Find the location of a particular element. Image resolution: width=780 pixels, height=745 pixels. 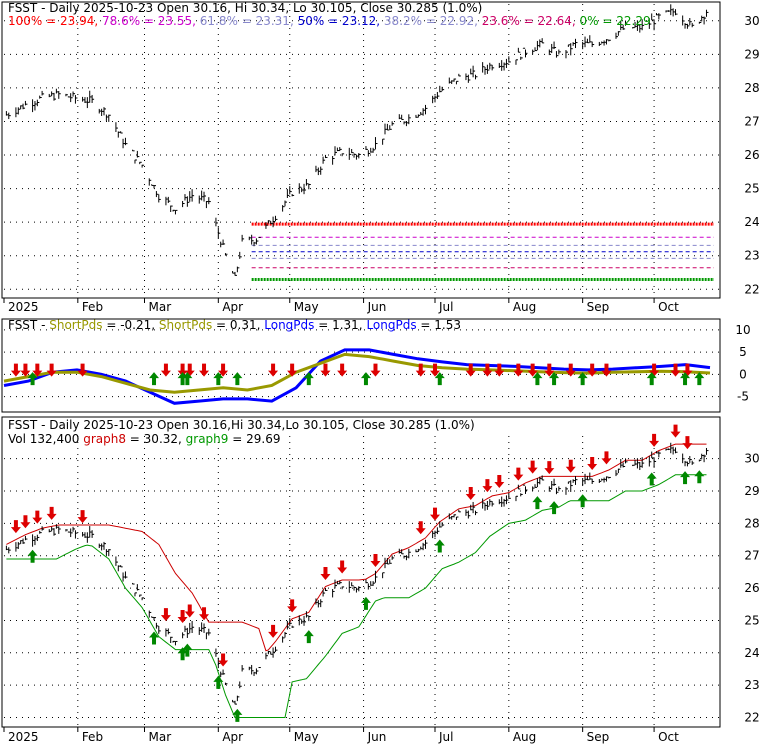

x-tick-label: Jul is located at coordinates (445, 737).